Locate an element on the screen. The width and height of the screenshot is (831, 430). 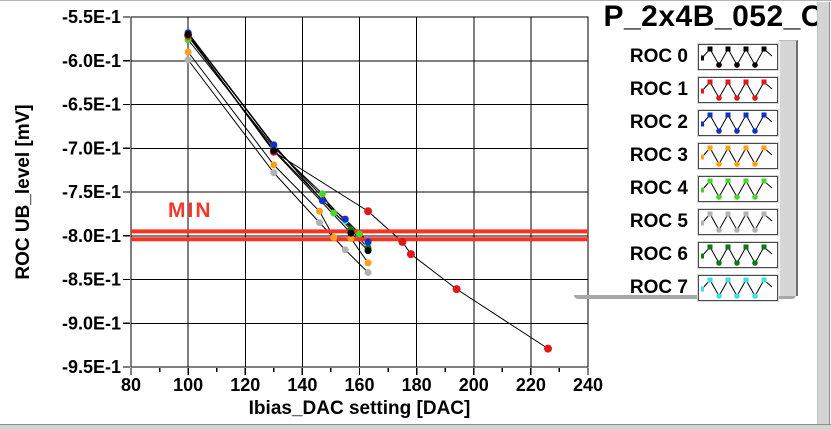
svg-text: 180 is located at coordinates (417, 385).